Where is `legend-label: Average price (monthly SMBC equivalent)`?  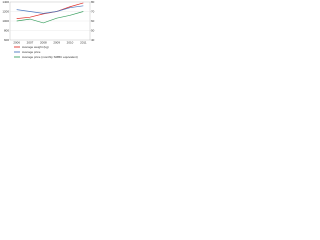
legend-label: Average price (monthly SMBC equivalent) is located at coordinates (50, 57).